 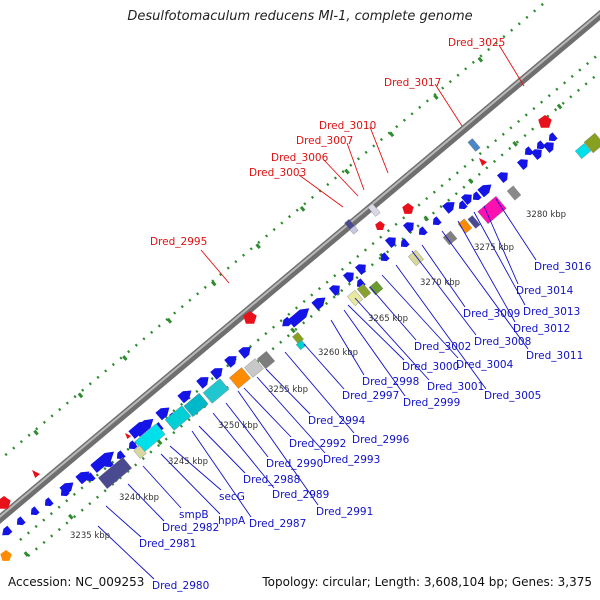 What do you see at coordinates (412, 83) in the screenshot?
I see `outer-gene-label: Dred_3017` at bounding box center [412, 83].